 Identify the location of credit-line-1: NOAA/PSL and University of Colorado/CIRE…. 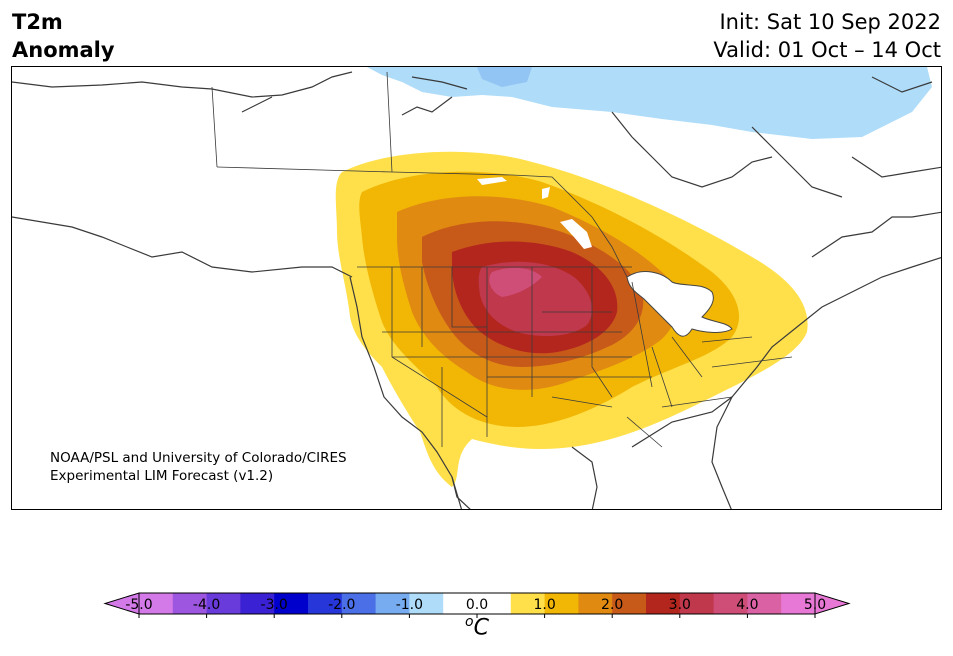
(198, 458).